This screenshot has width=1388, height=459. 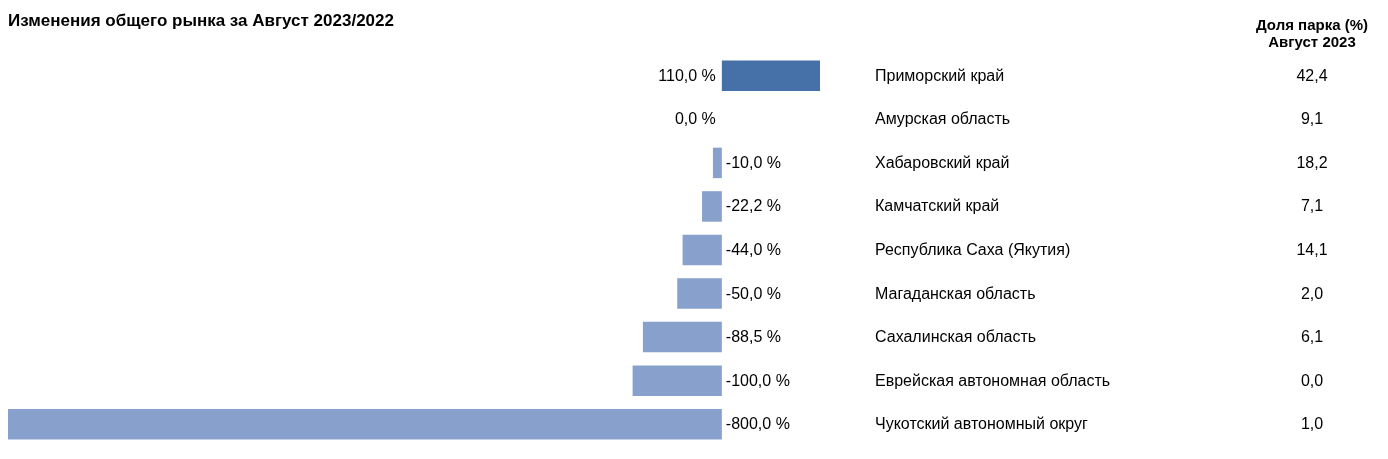 I want to click on y-tick-label: Чукотский автономный округ, so click(x=982, y=424).